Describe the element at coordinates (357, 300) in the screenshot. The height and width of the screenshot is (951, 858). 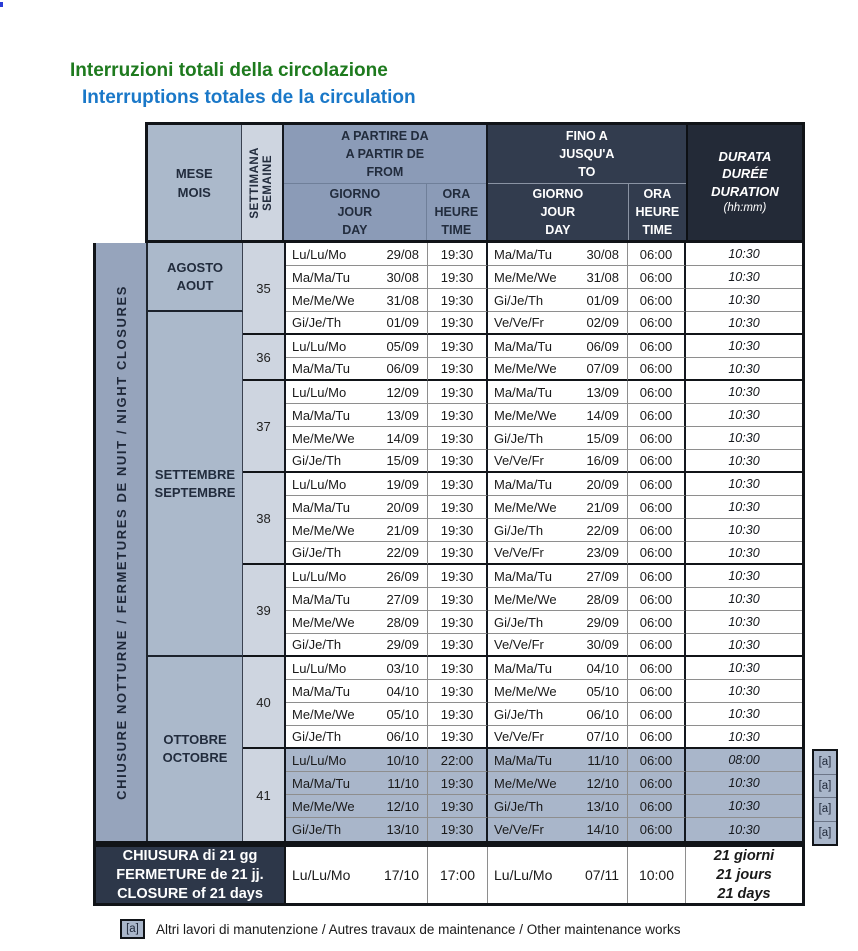
I see `from-day-cell: Me/Me/We 31/08` at that location.